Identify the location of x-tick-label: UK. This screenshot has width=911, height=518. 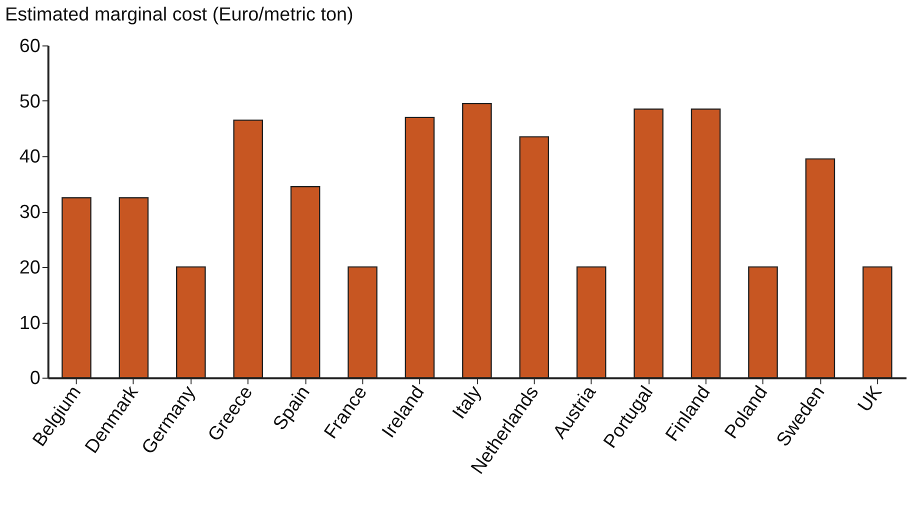
(870, 399).